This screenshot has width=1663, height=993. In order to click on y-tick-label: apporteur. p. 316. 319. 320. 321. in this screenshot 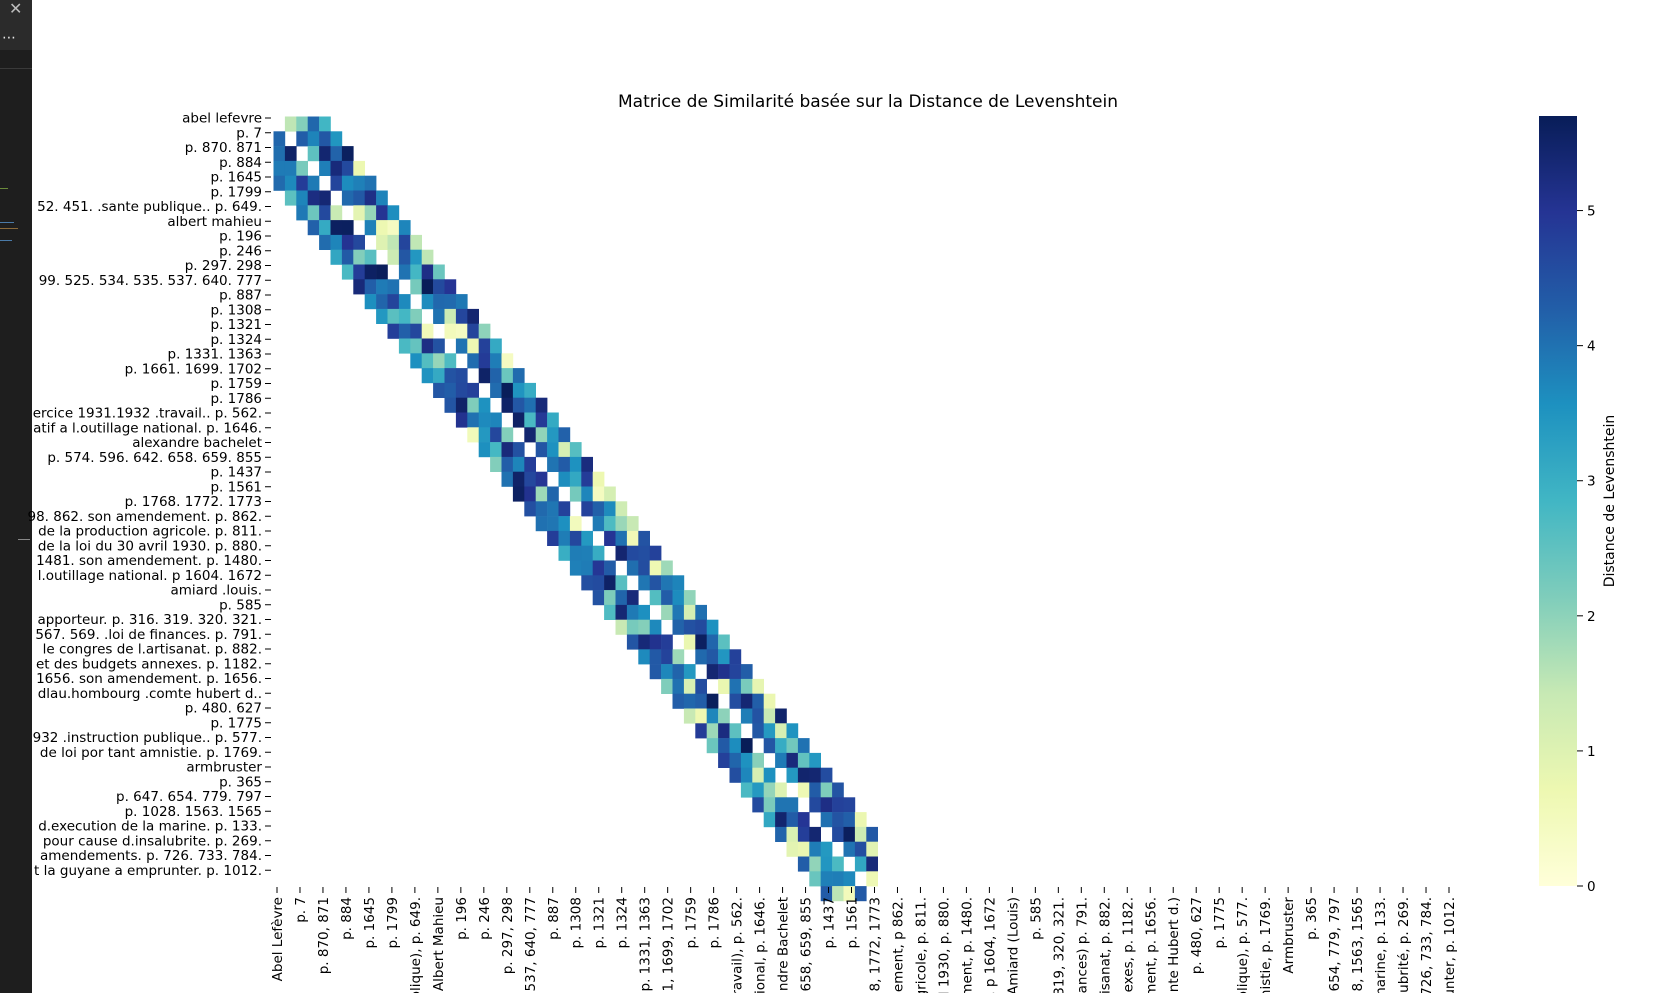, I will do `click(149, 620)`.